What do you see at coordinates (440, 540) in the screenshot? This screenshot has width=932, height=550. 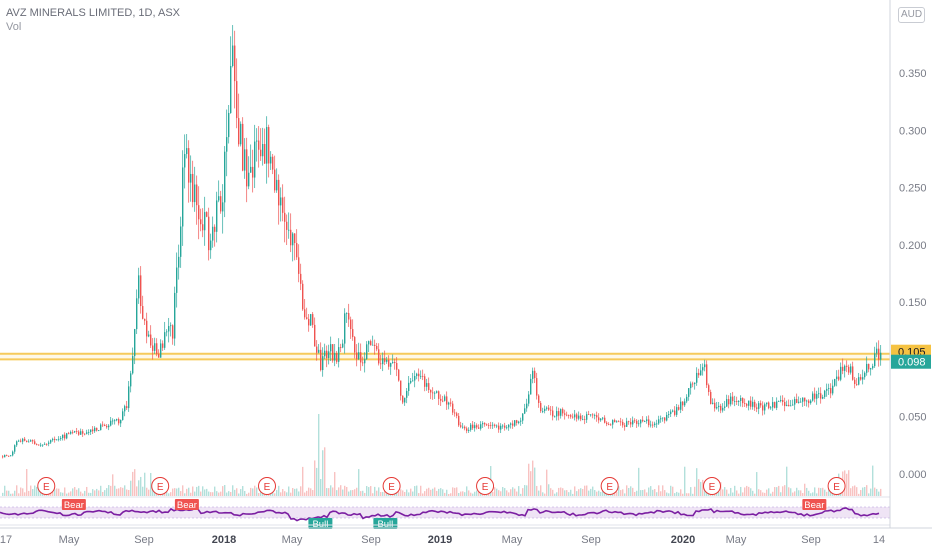 I see `x-tick-label: 2019` at bounding box center [440, 540].